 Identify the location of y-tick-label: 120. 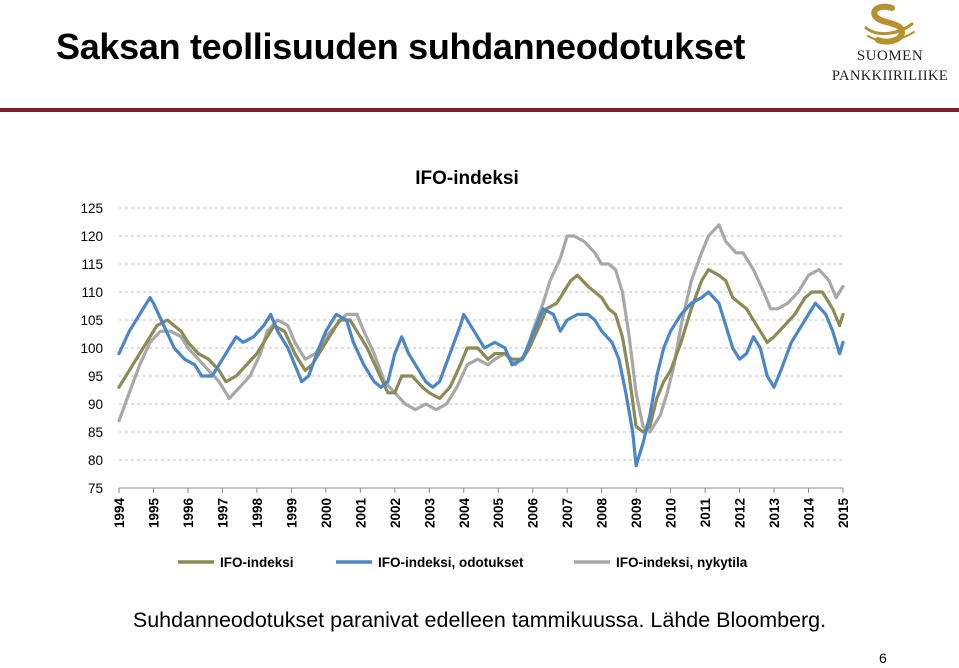
(91, 236).